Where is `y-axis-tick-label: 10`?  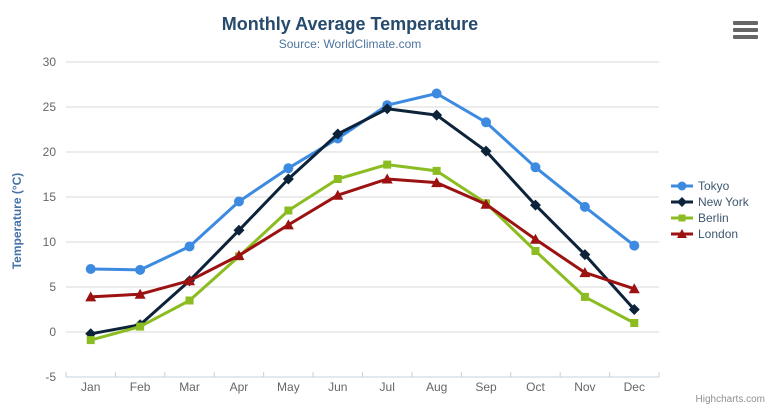 y-axis-tick-label: 10 is located at coordinates (49, 242).